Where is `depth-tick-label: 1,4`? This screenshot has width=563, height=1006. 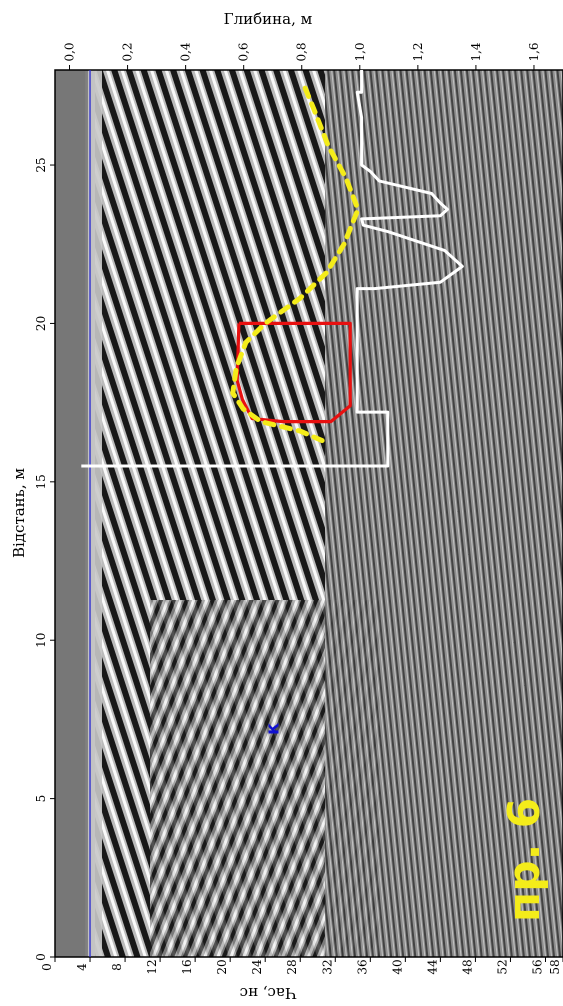 depth-tick-label: 1,4 is located at coordinates (476, 51).